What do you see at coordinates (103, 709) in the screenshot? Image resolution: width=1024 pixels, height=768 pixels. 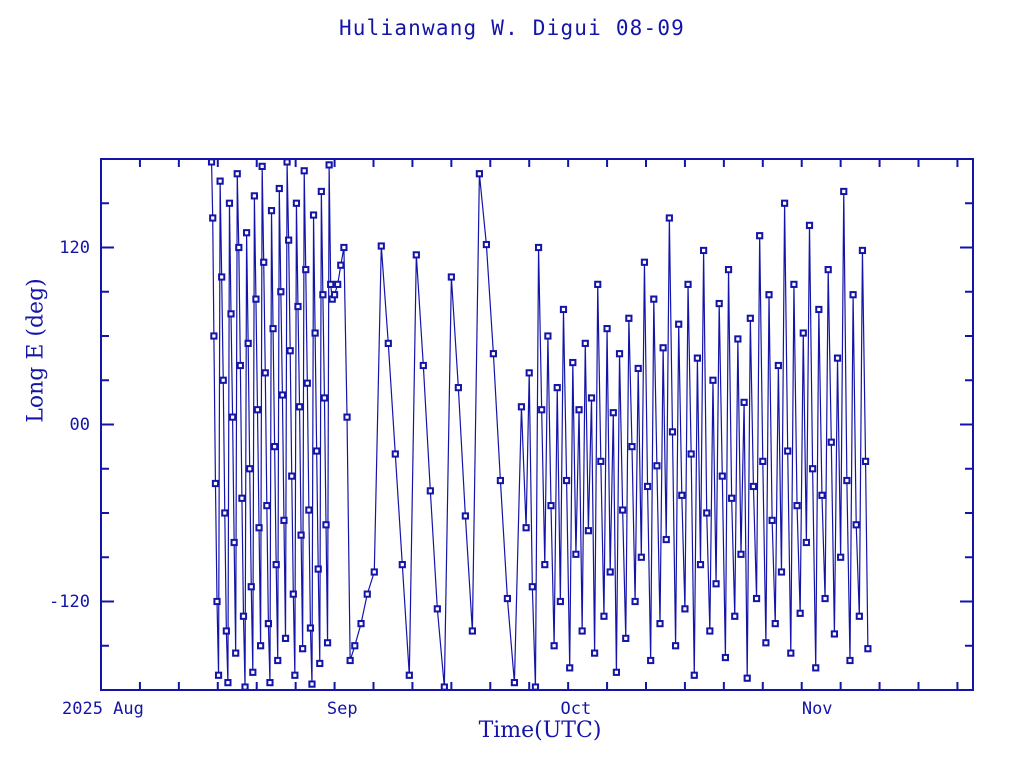 I see `x-tick-label: 2025 Aug` at bounding box center [103, 709].